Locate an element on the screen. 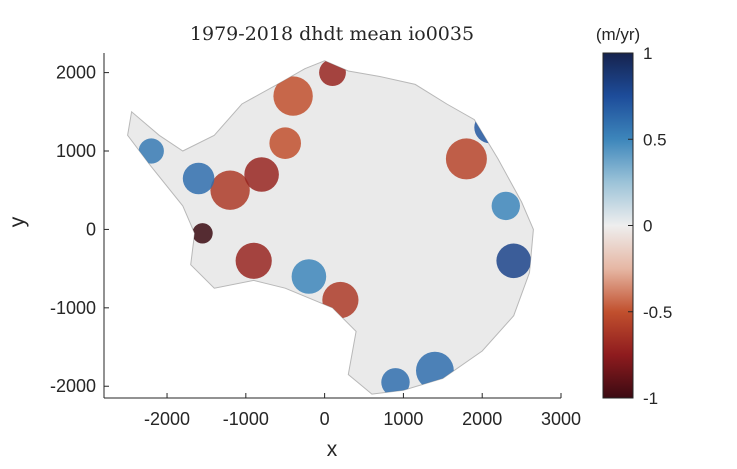 The height and width of the screenshot is (469, 737). x-tick-label: -1000 is located at coordinates (246, 419).